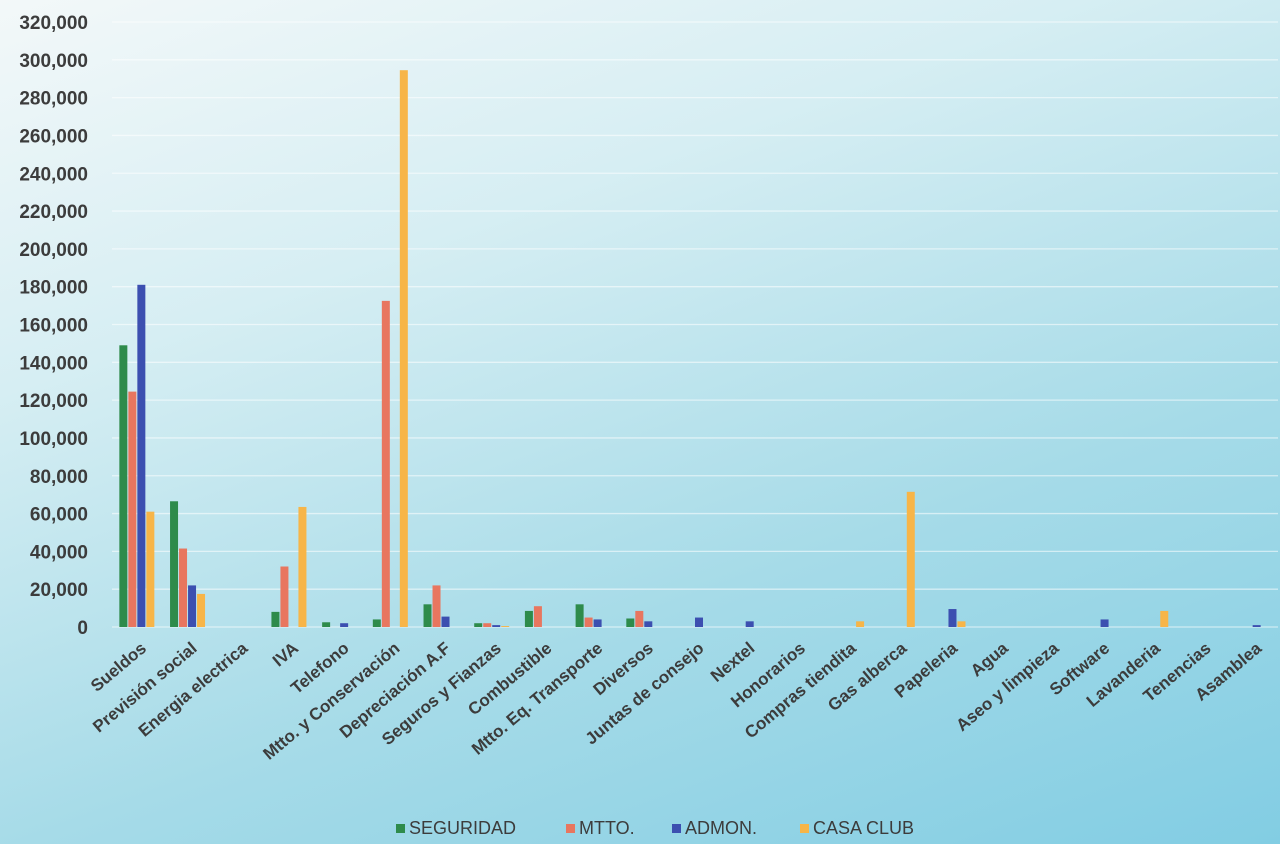  Describe the element at coordinates (721, 828) in the screenshot. I see `legend-label: ADMON.` at that location.